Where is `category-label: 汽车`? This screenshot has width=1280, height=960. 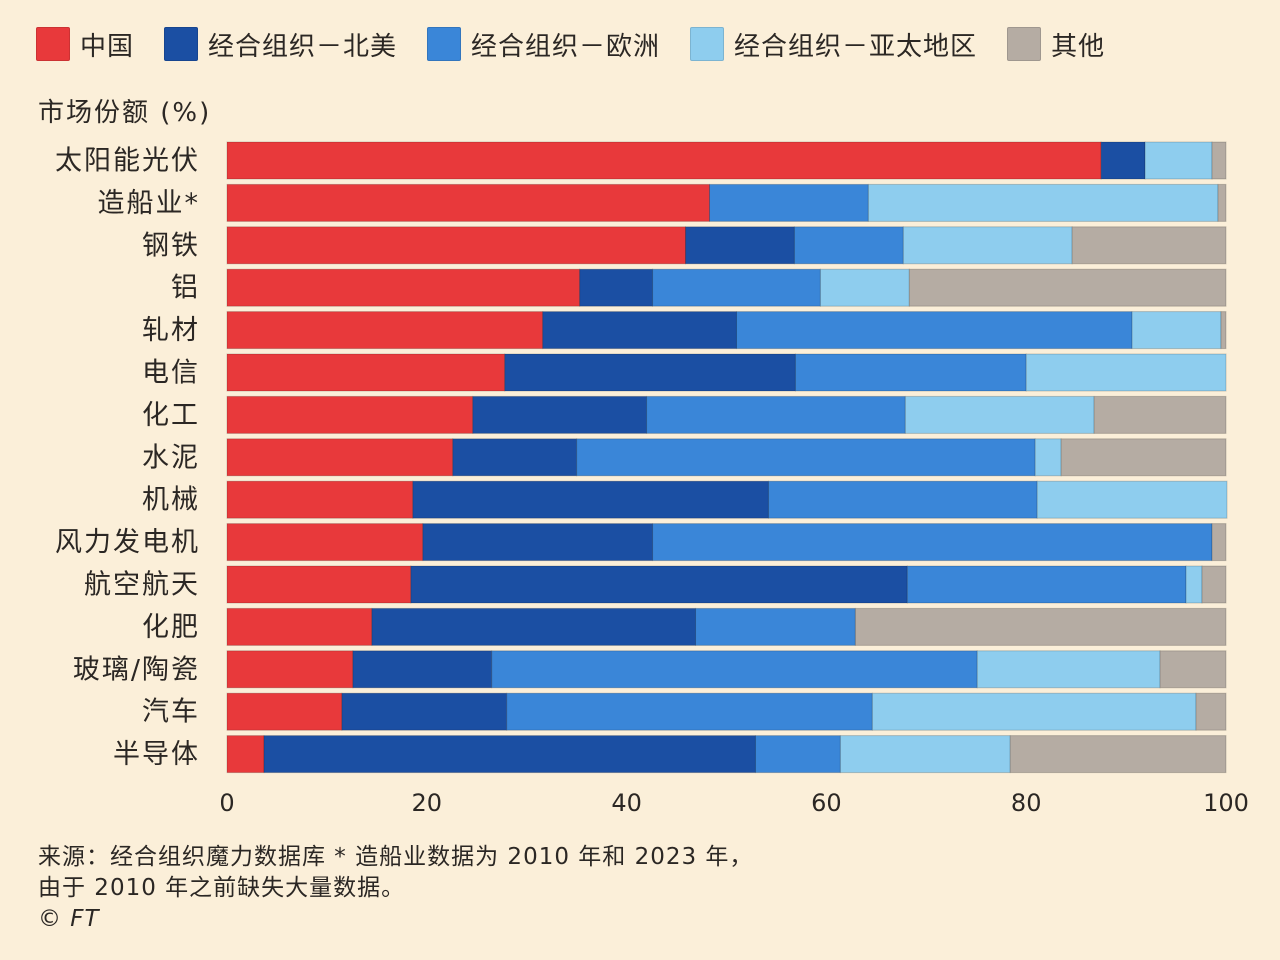 category-label: 汽车 is located at coordinates (171, 712).